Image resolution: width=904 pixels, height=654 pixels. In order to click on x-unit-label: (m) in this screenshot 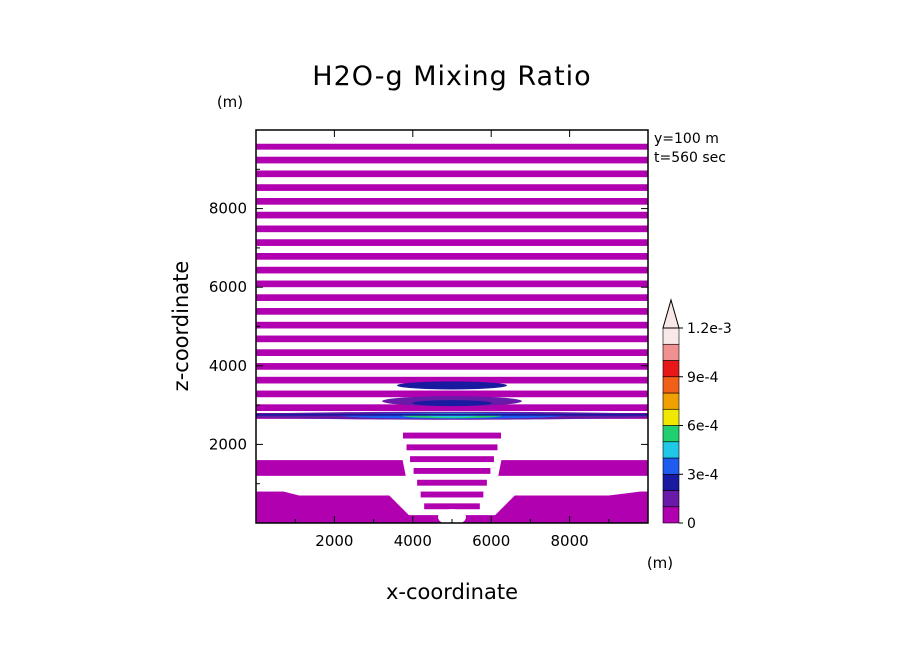, I will do `click(660, 563)`.